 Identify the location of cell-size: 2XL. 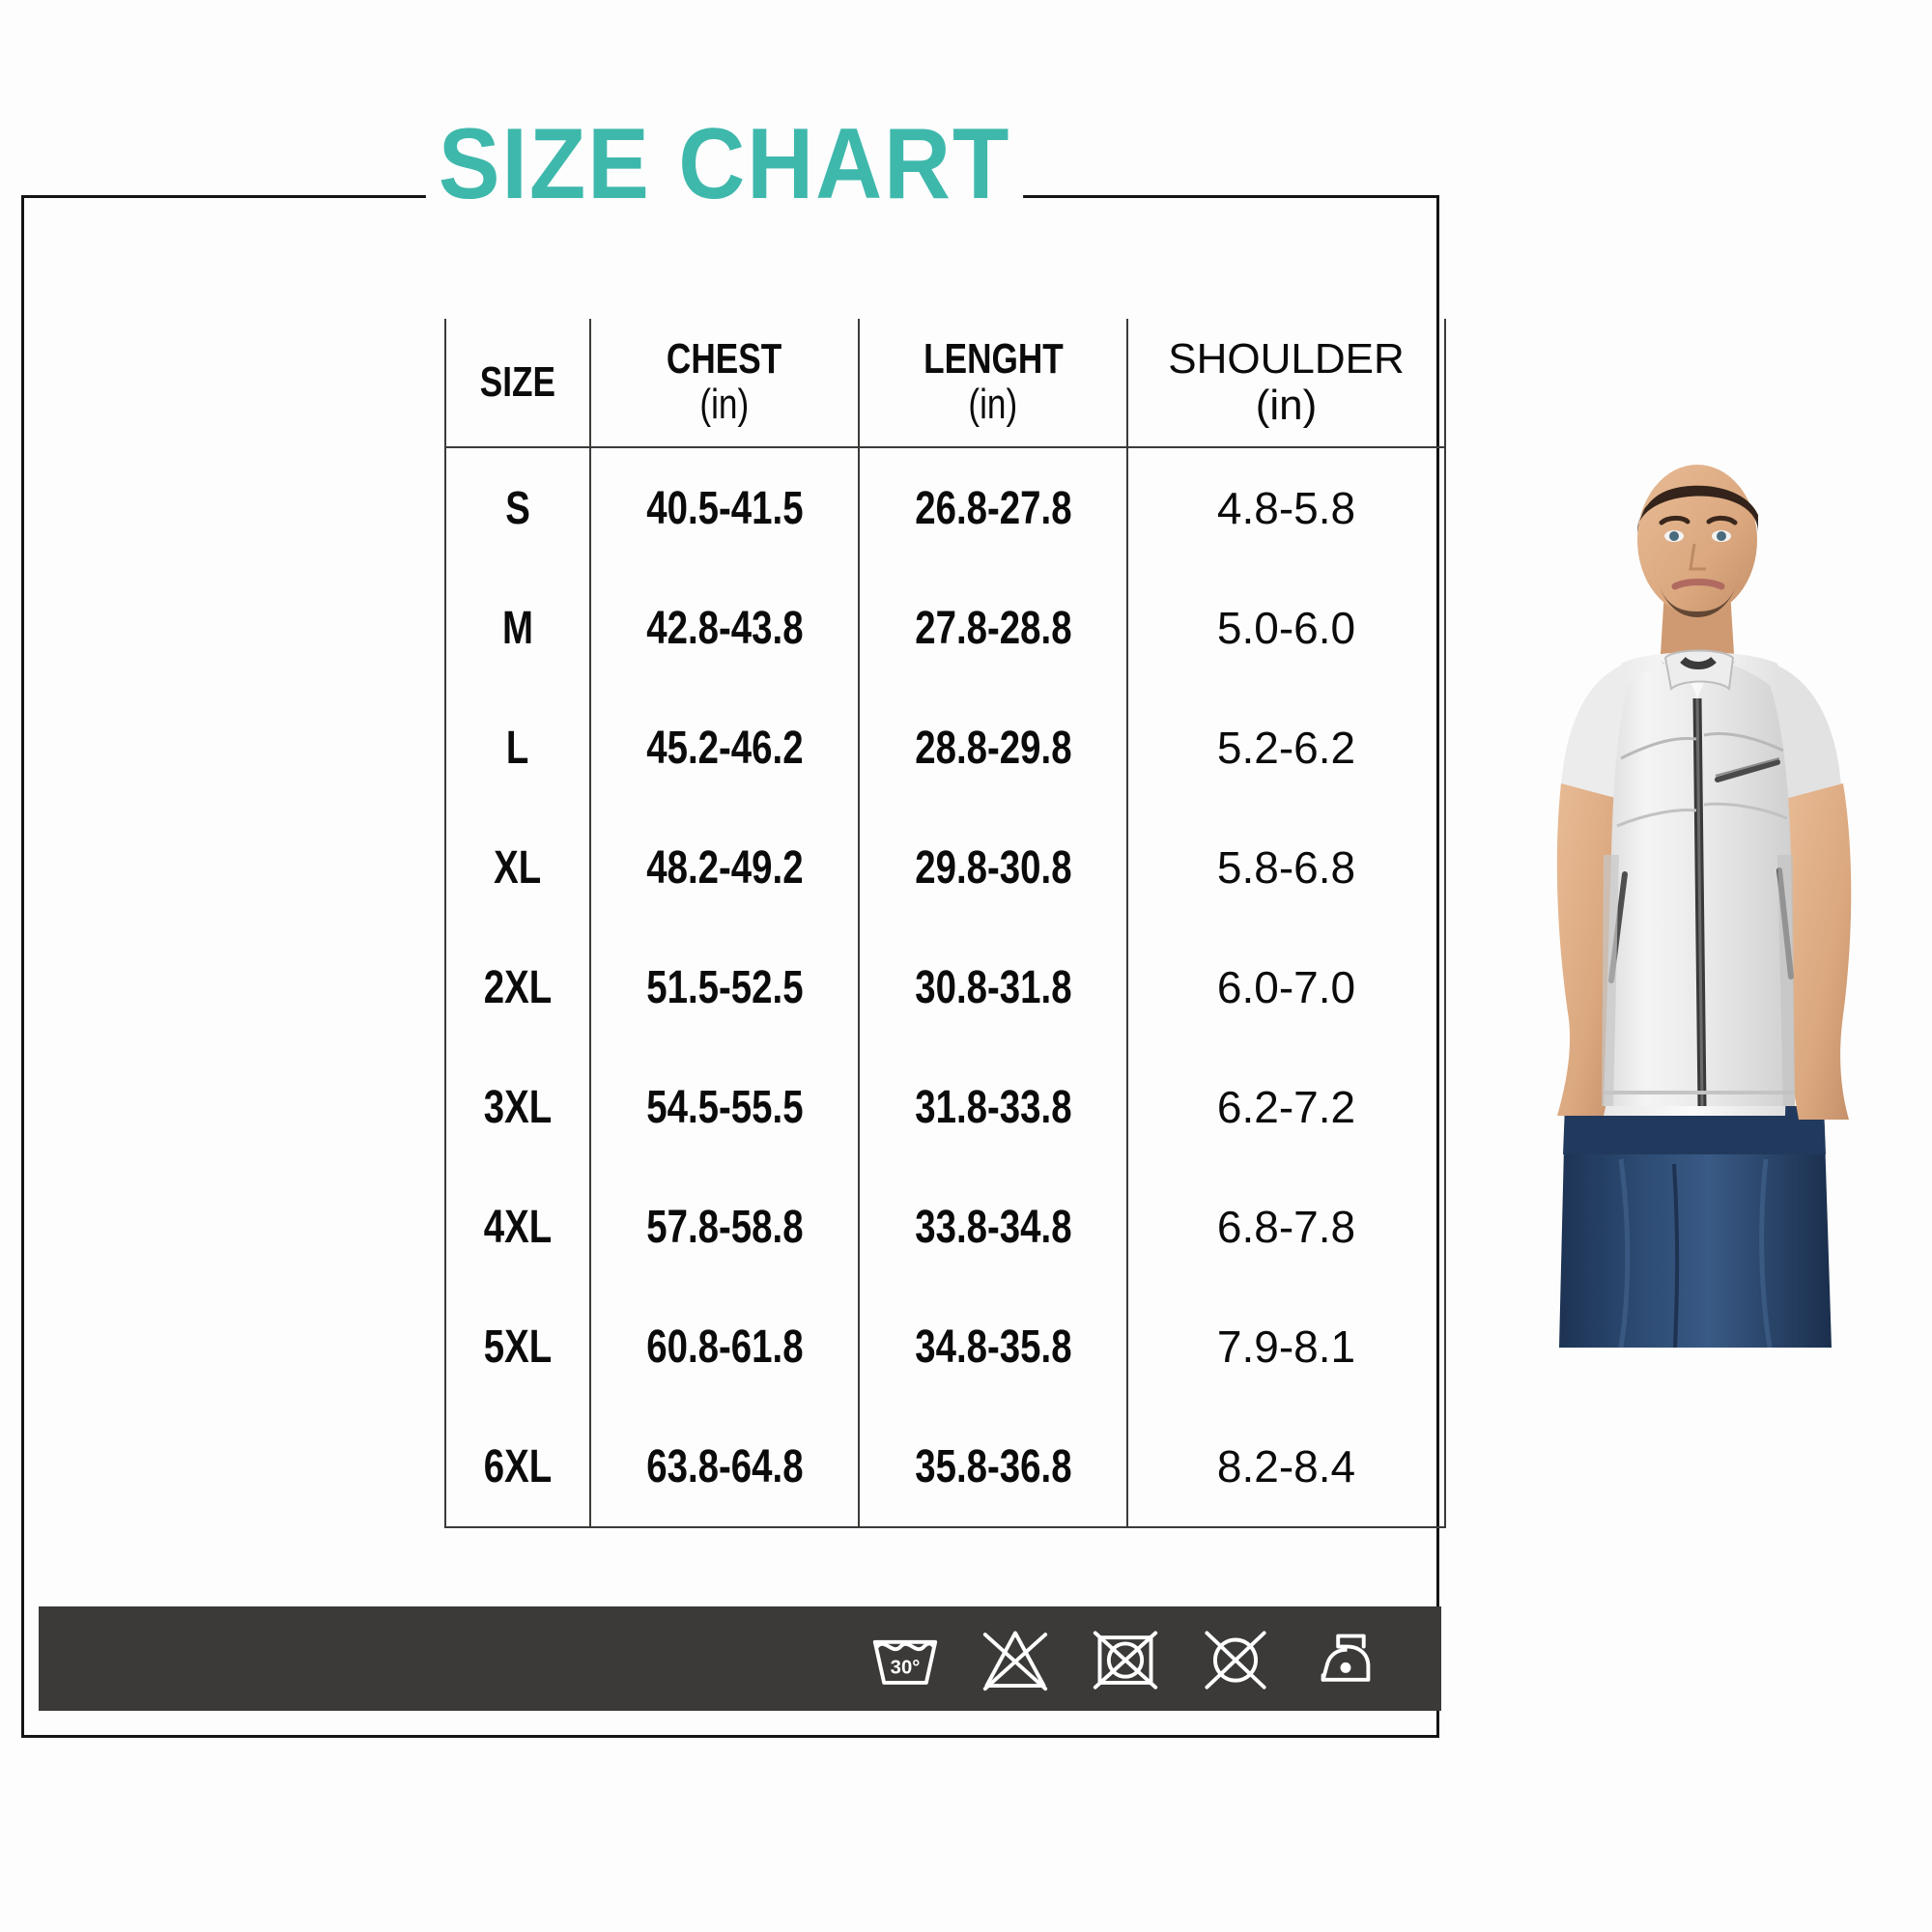
(517, 987).